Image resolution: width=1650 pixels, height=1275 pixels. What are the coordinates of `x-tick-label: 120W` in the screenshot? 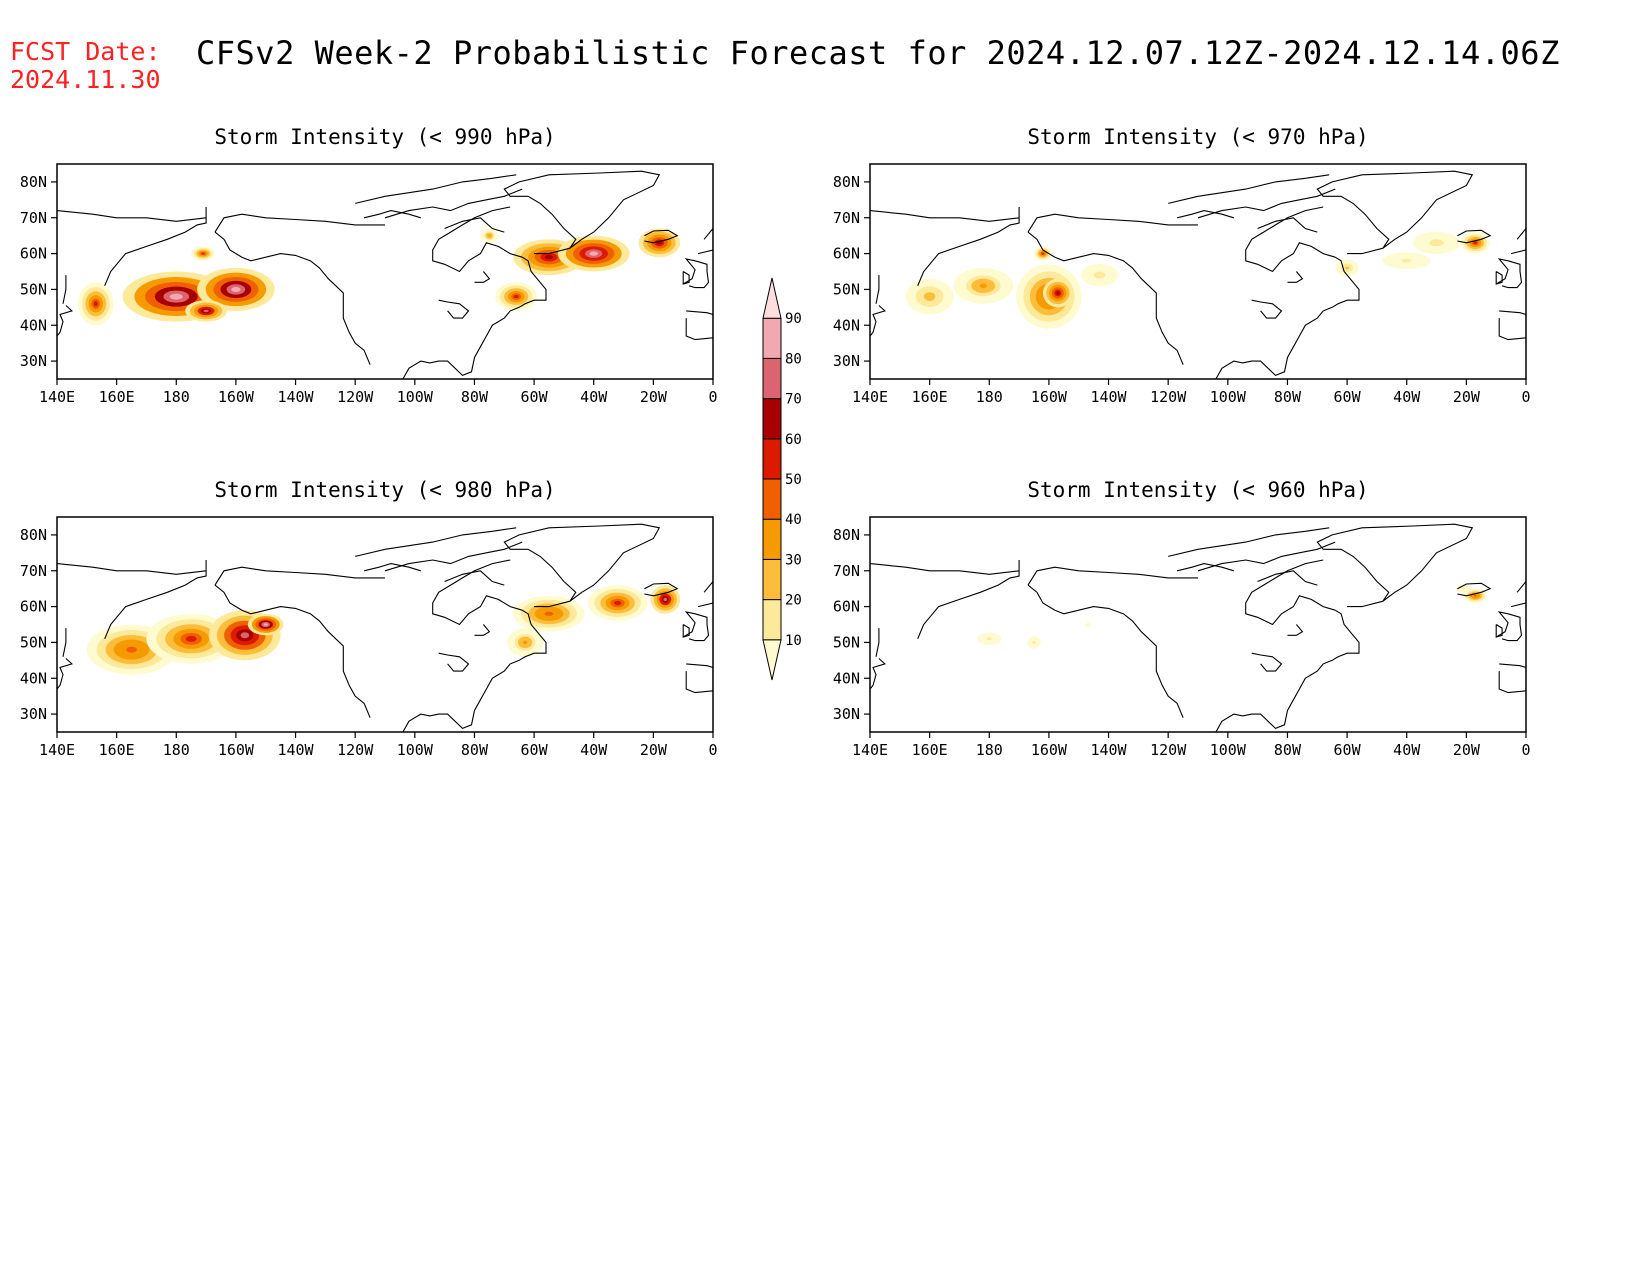 It's located at (1168, 397).